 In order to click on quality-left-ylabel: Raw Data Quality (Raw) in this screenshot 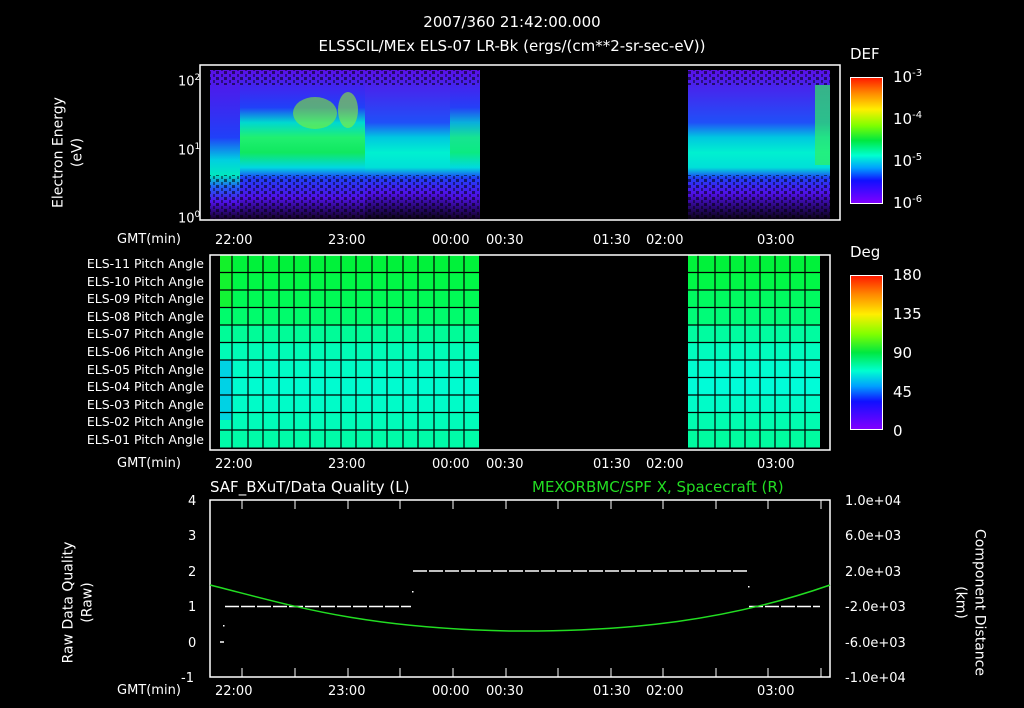, I will do `click(78, 603)`.